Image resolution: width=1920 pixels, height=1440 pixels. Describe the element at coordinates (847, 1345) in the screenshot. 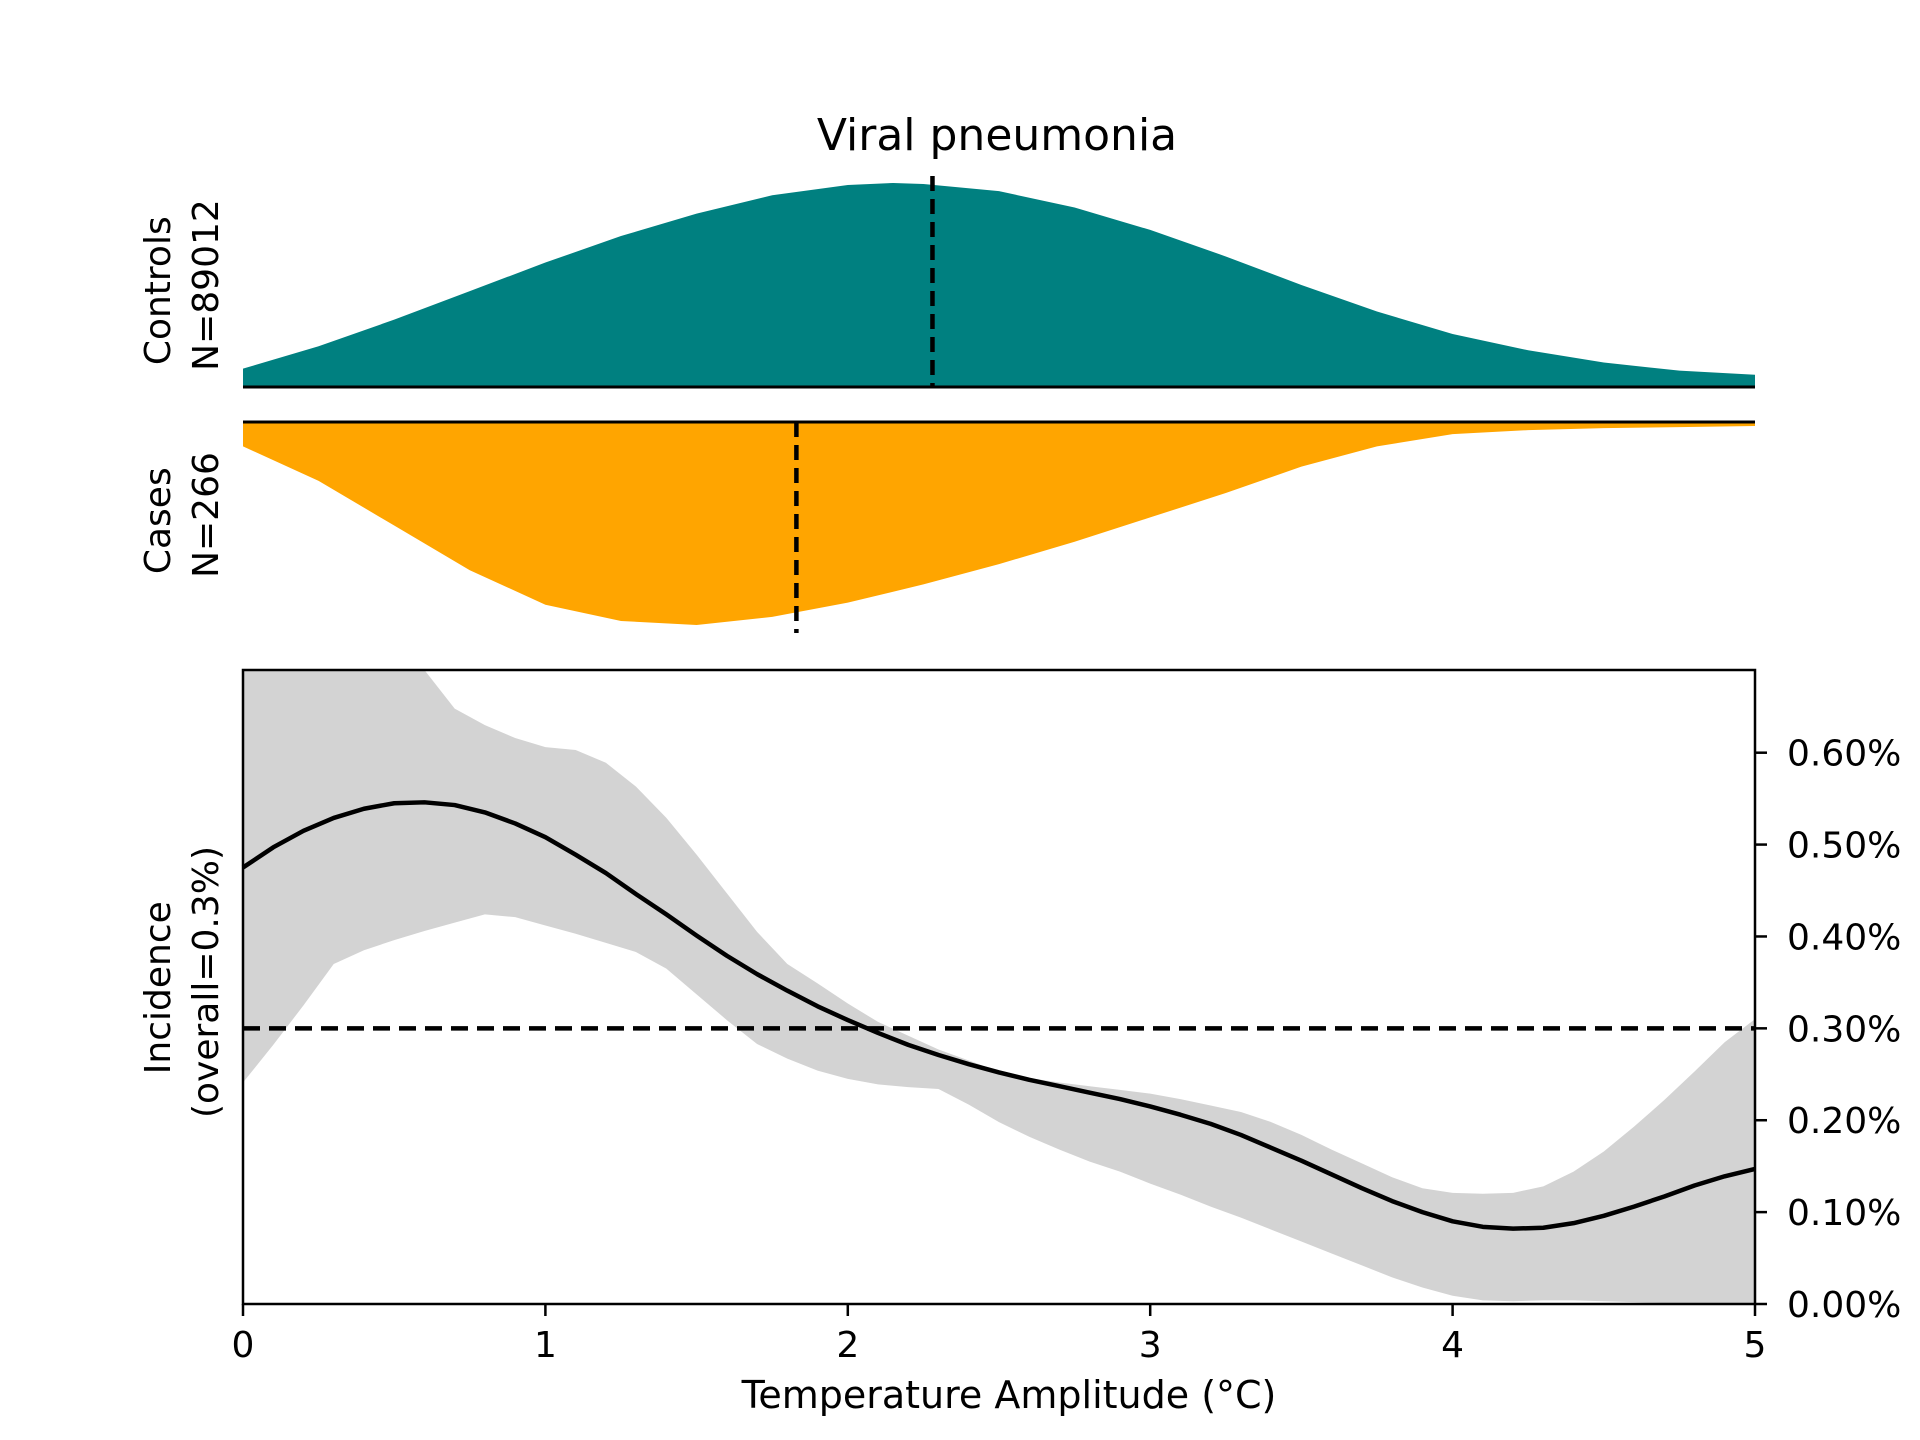

I see `x-tick-label: 2` at that location.